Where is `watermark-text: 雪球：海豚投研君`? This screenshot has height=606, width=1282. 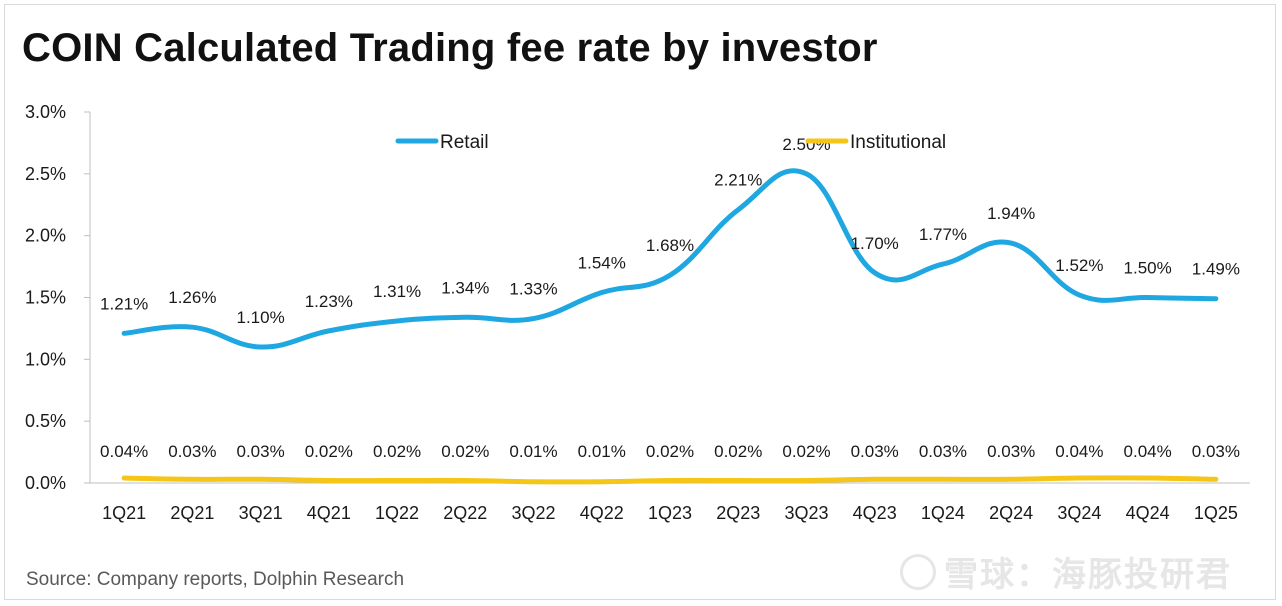
watermark-text: 雪球：海豚投研君 is located at coordinates (1088, 575).